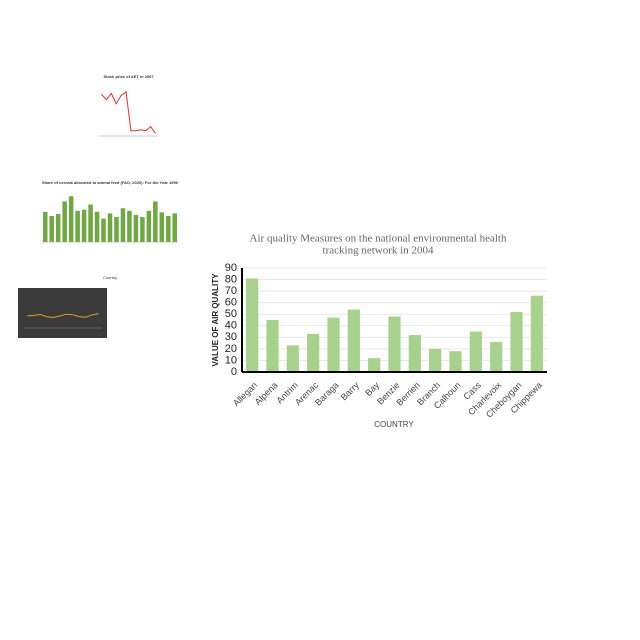  What do you see at coordinates (378, 251) in the screenshot?
I see `chart-title-line2: tracking network in 2004` at bounding box center [378, 251].